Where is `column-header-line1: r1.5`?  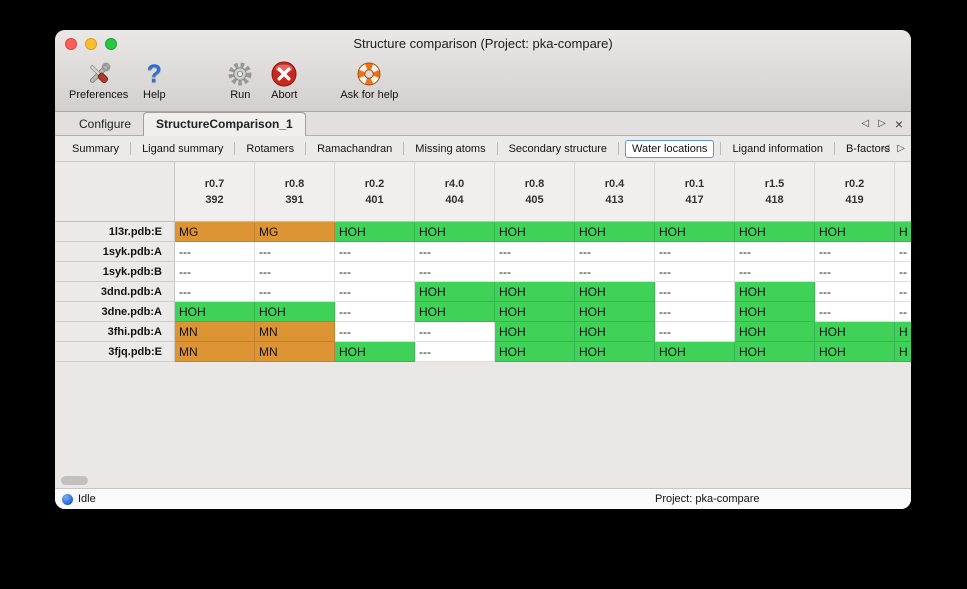
column-header-line1: r1.5 is located at coordinates (774, 183).